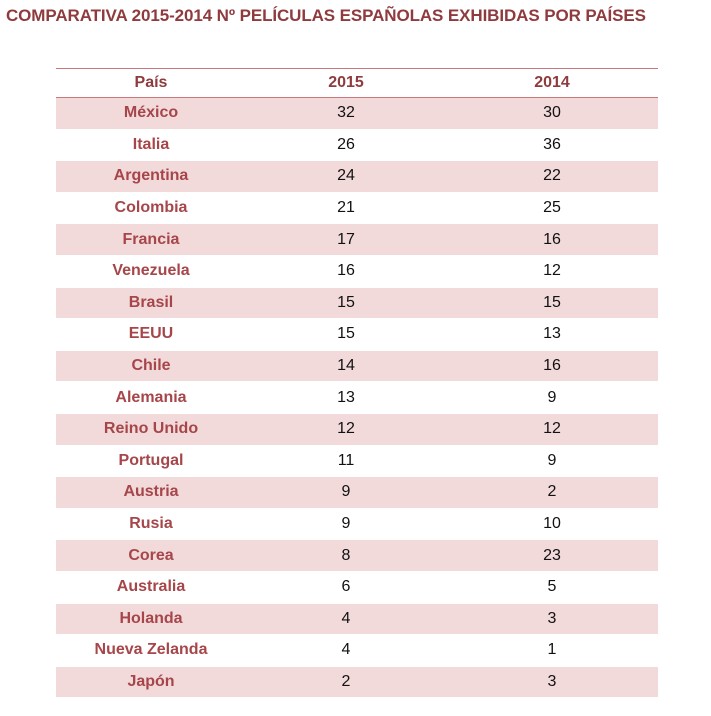  Describe the element at coordinates (552, 303) in the screenshot. I see `cell-2014: 15` at that location.